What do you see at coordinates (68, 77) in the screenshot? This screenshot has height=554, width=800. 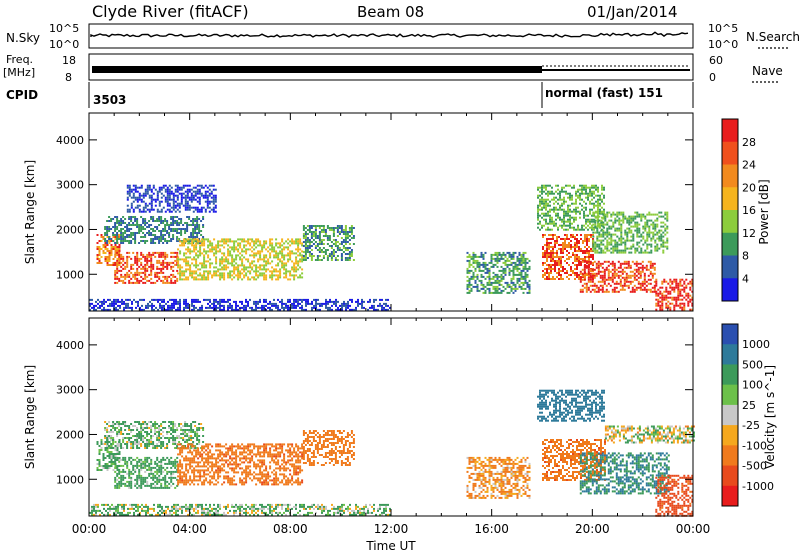 I see `freq-tick-bottom: 8` at bounding box center [68, 77].